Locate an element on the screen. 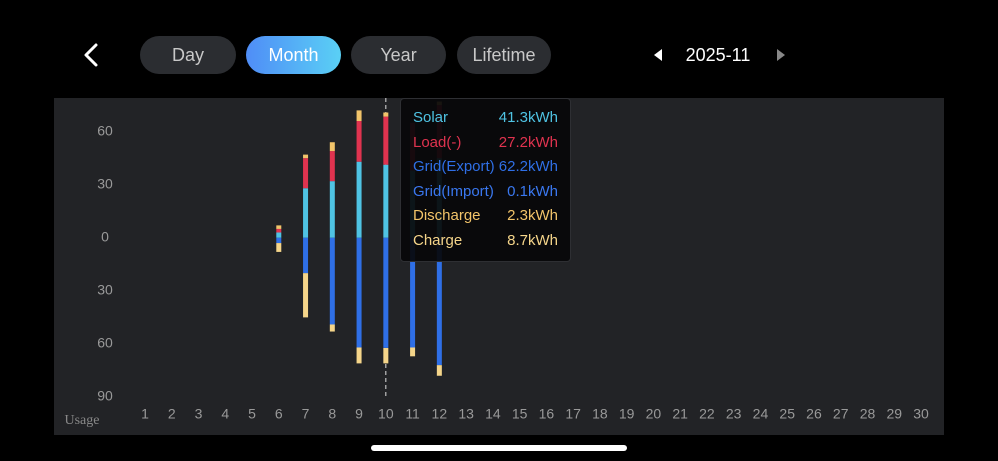  x-tick-label: 5 is located at coordinates (252, 414).